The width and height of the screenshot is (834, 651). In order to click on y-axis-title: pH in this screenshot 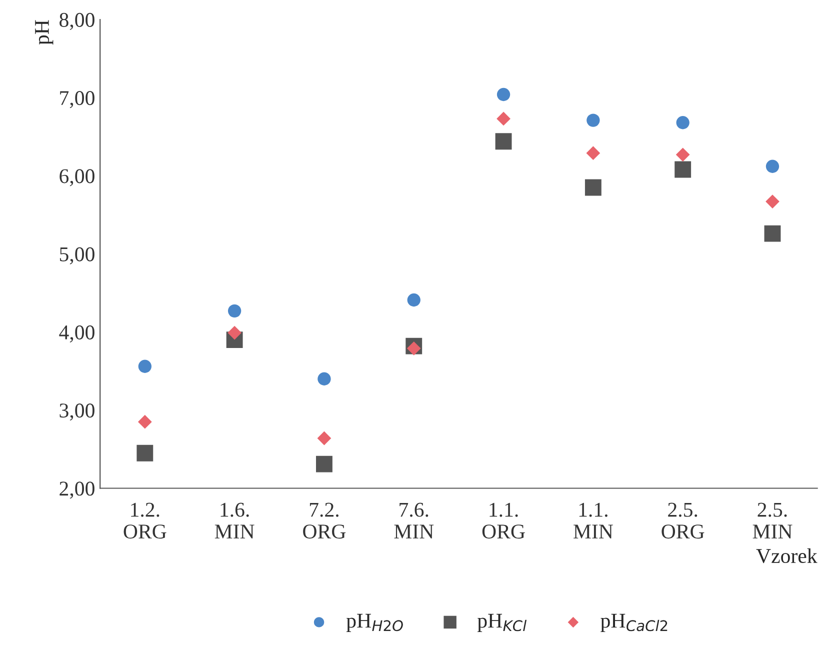, I will do `click(44, 32)`.